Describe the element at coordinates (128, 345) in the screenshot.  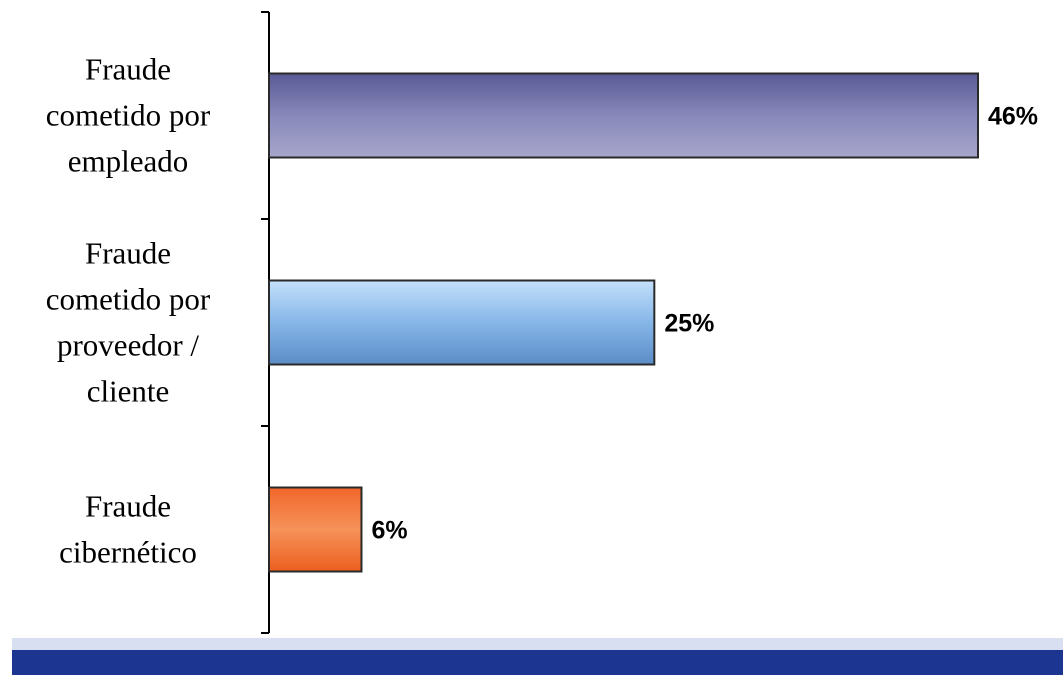
I see `category-label-line: proveedor /` at that location.